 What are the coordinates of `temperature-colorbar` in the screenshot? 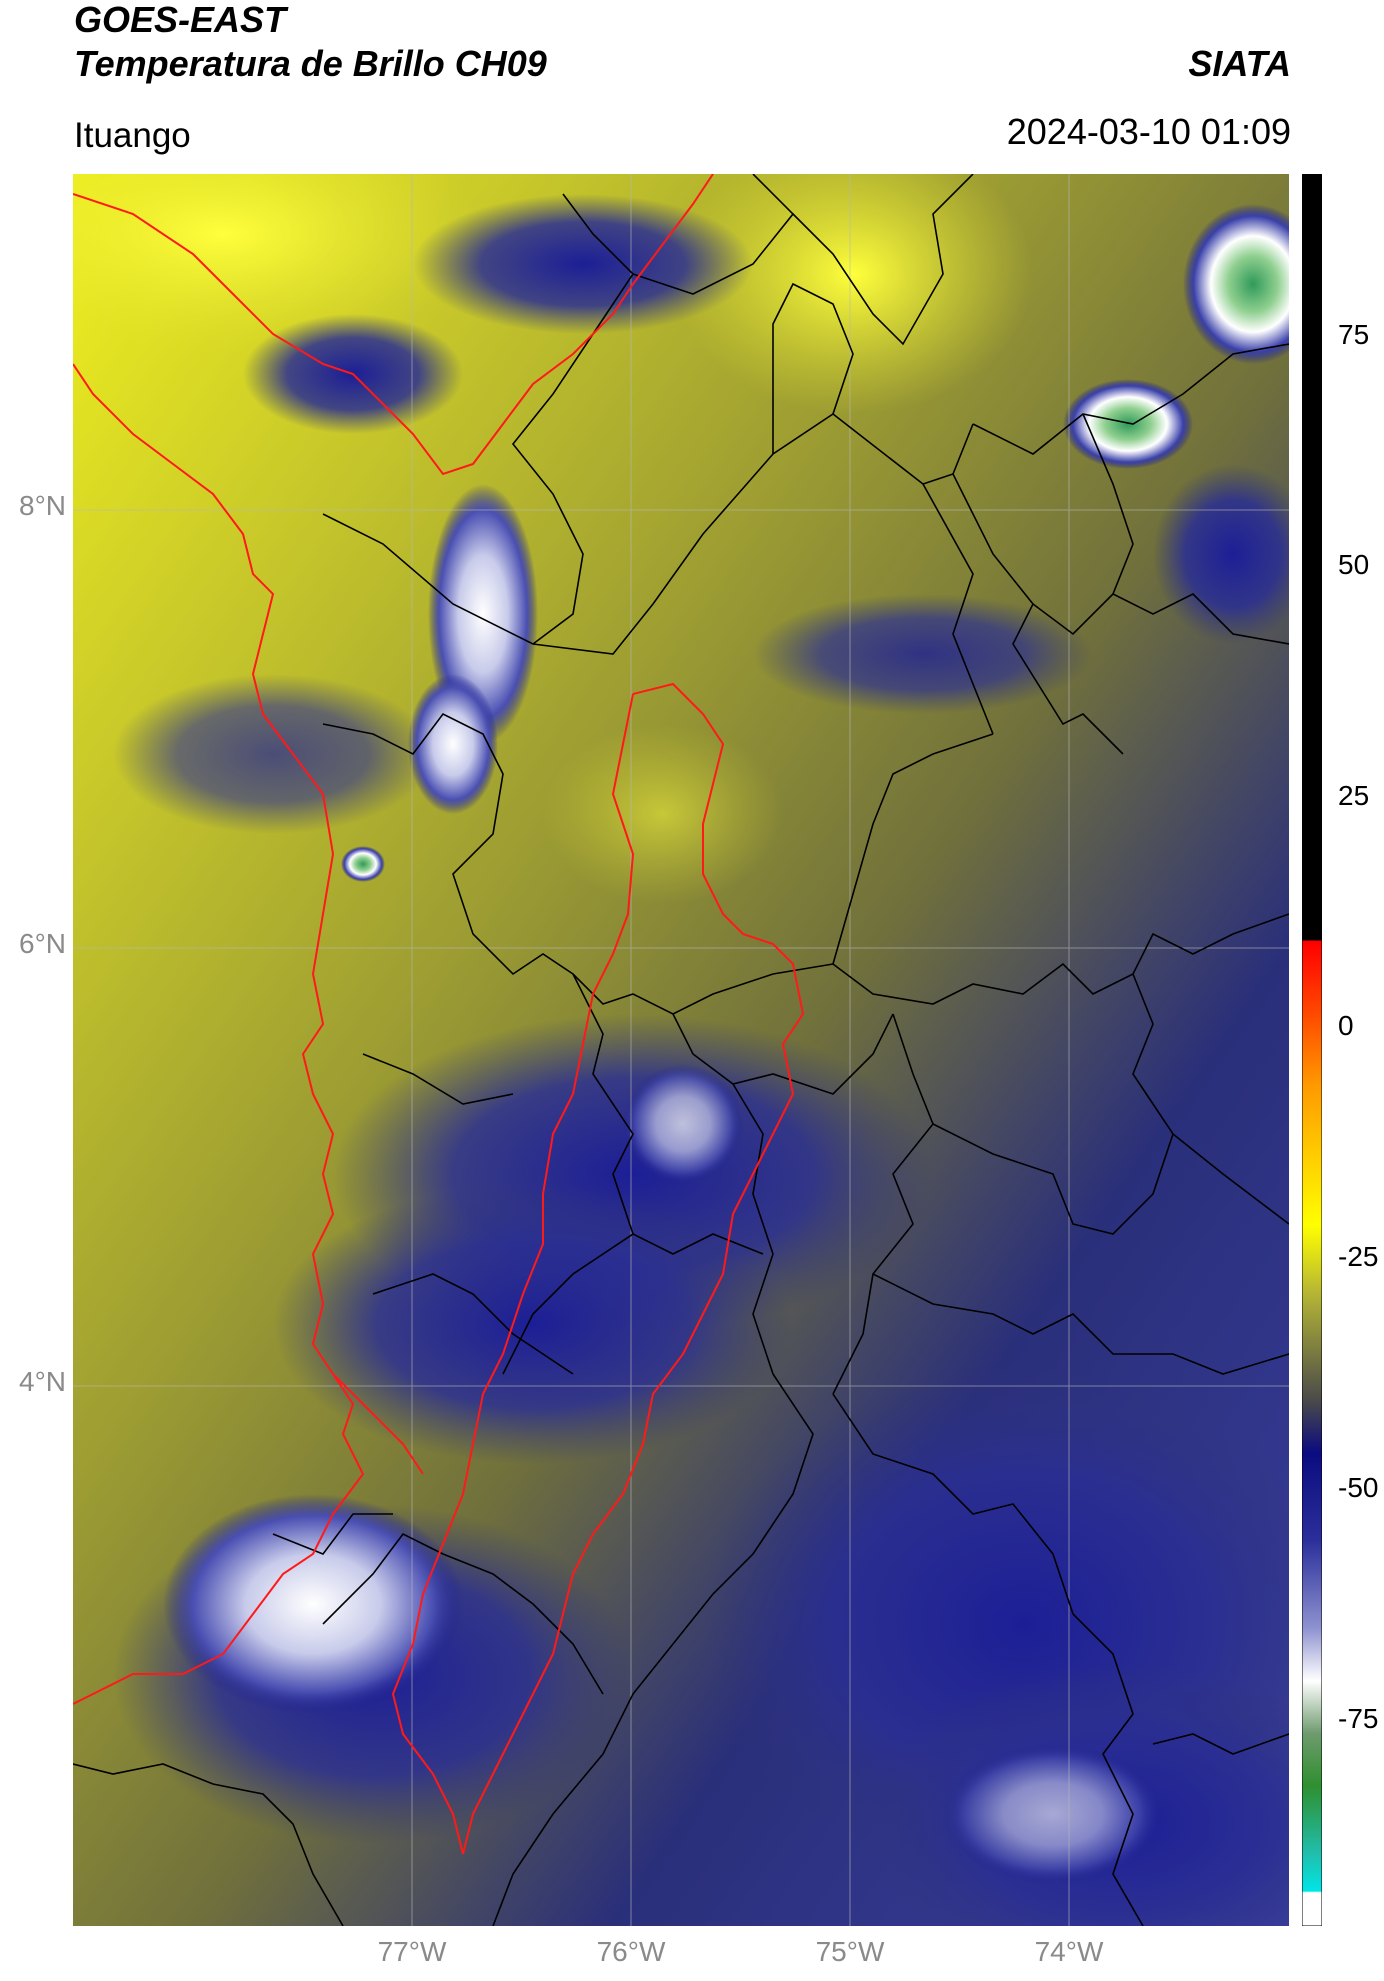 It's located at (1312, 1050).